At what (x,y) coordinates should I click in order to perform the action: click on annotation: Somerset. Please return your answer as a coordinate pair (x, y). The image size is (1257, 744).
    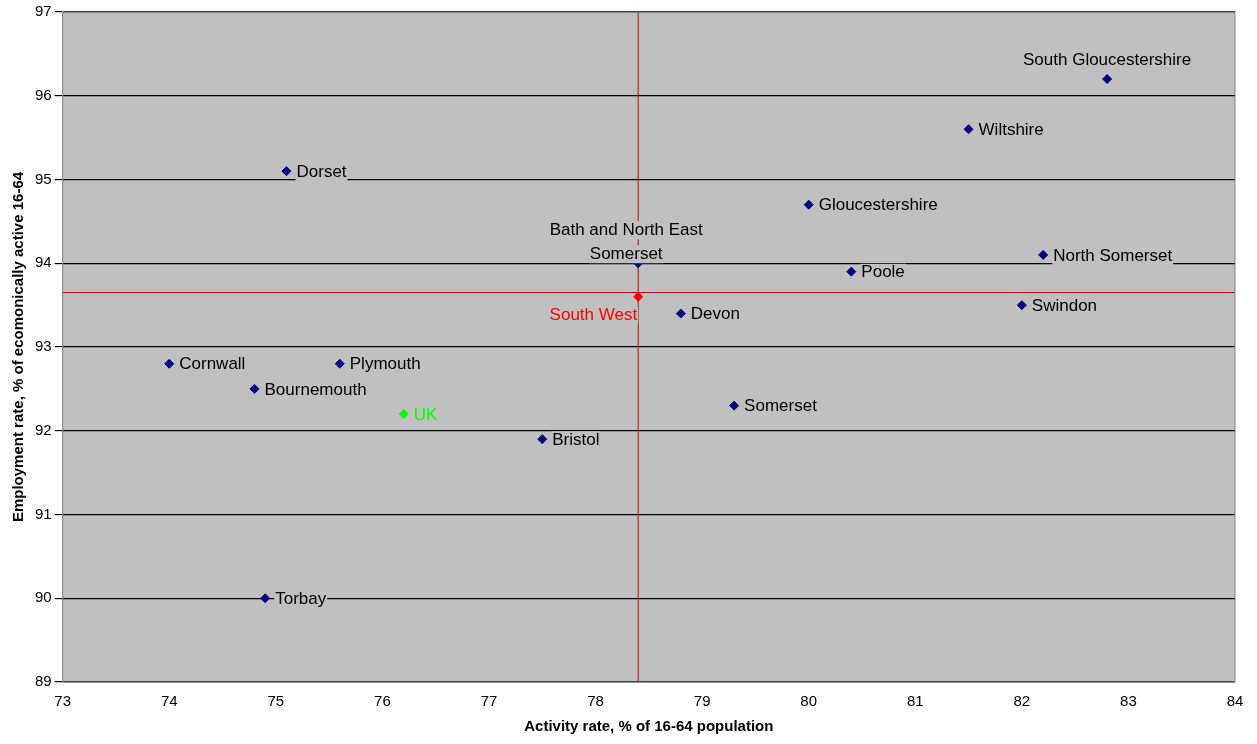
    Looking at the image, I should click on (781, 406).